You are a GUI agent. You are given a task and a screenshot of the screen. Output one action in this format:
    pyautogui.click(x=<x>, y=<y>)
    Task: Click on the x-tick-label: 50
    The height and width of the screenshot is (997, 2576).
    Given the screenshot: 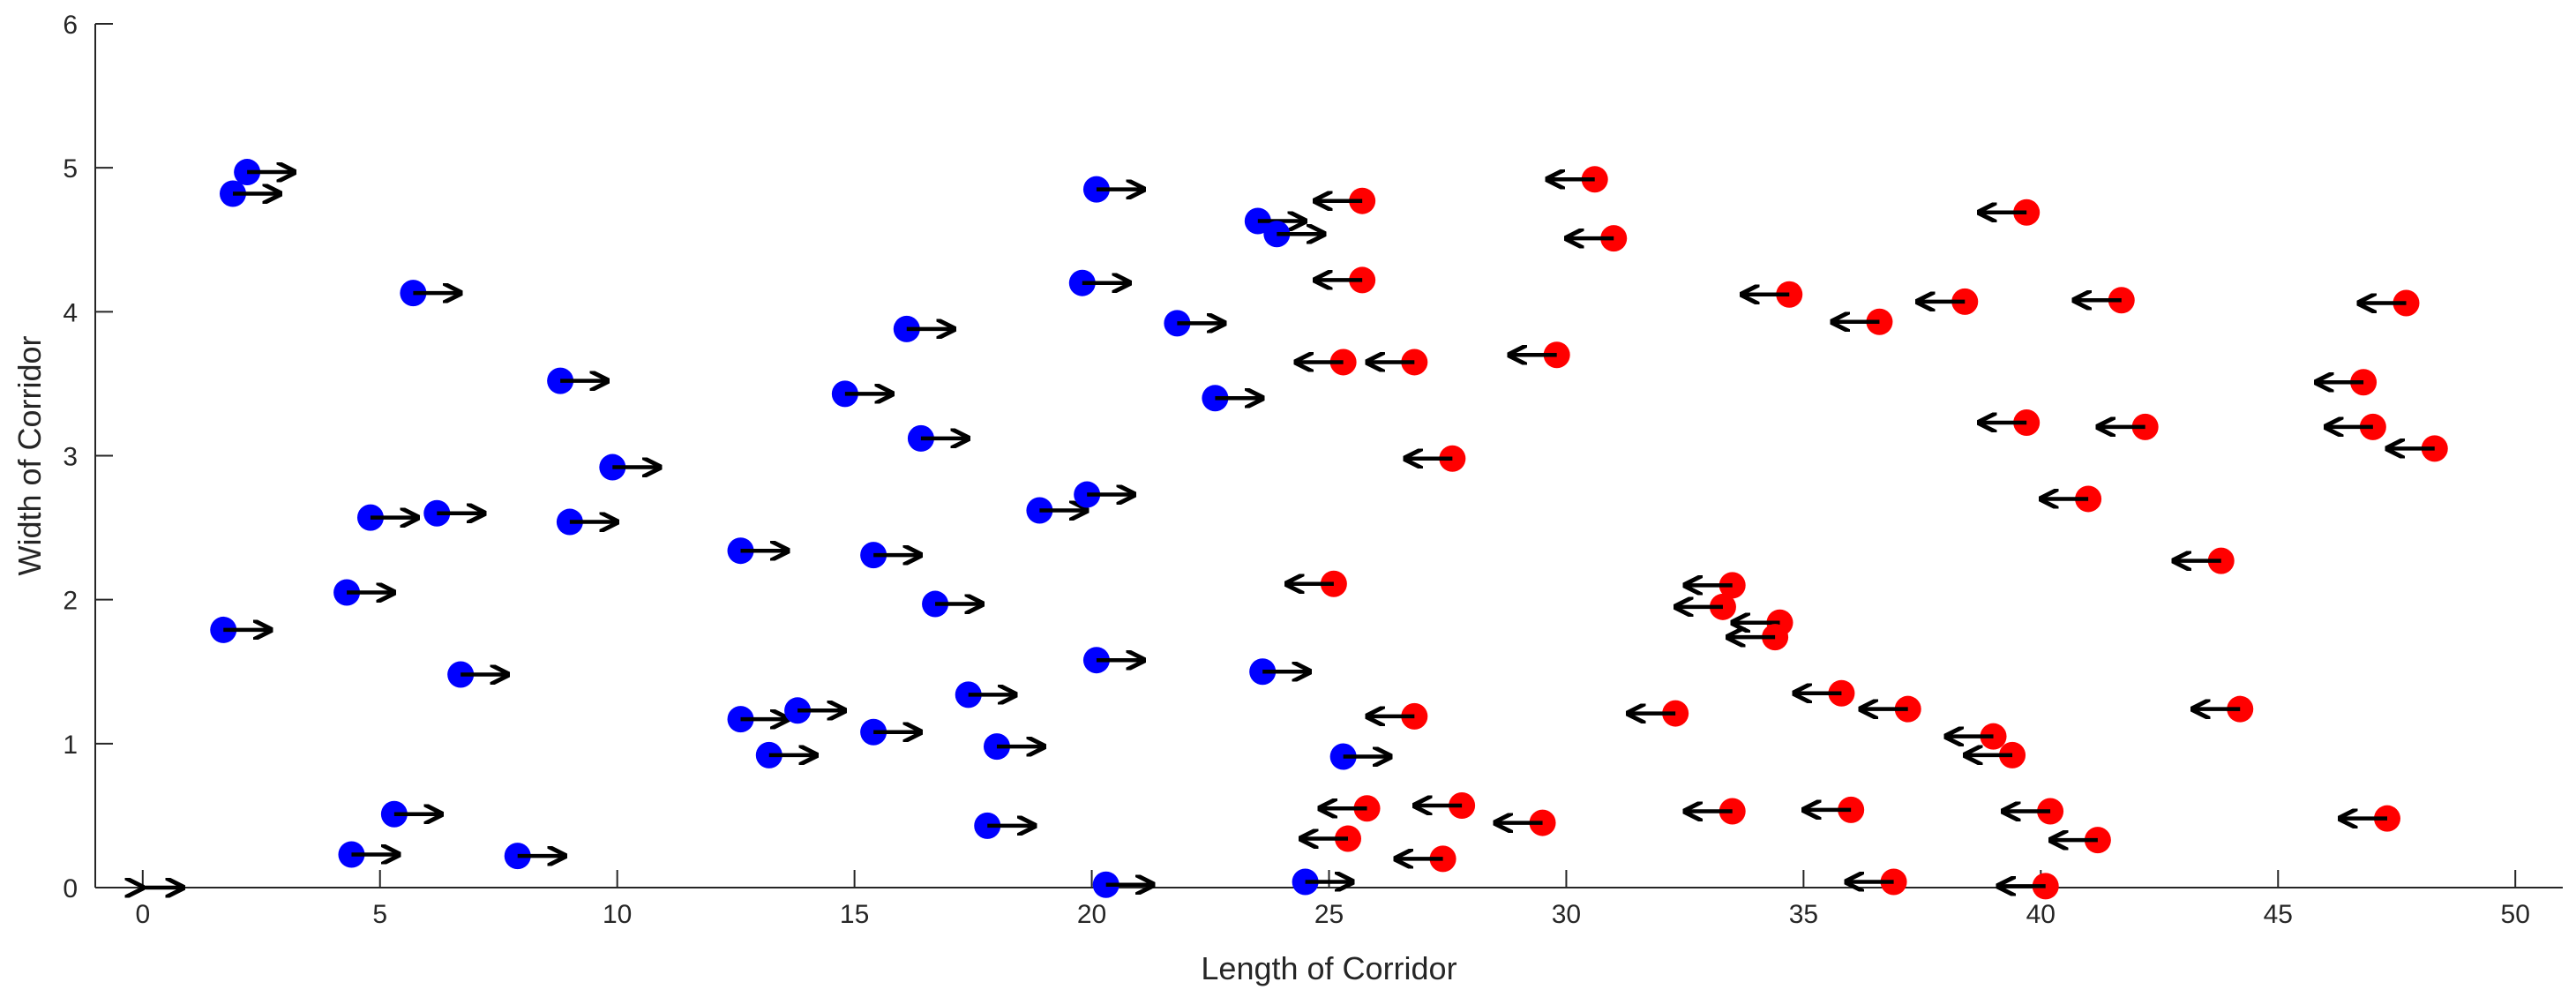 What is the action you would take?
    pyautogui.click(x=2515, y=914)
    